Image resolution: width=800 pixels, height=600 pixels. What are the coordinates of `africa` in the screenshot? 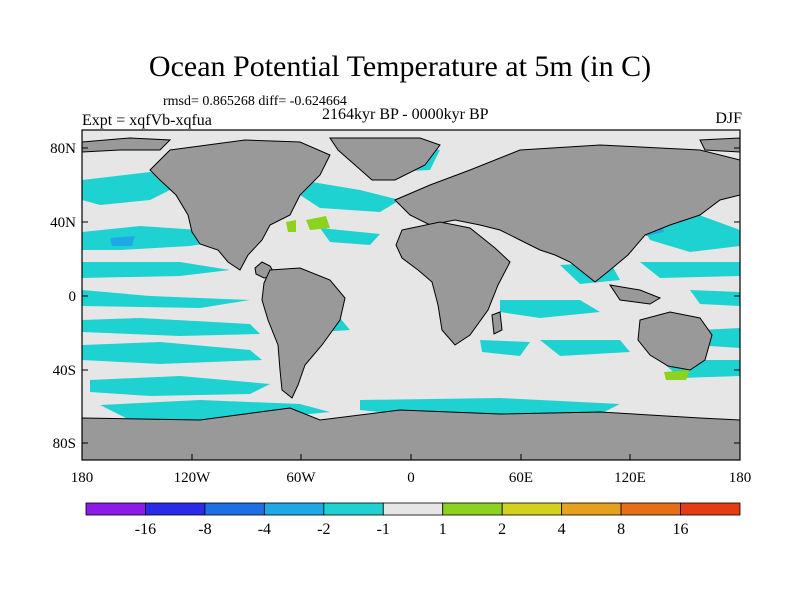 It's located at (453, 283).